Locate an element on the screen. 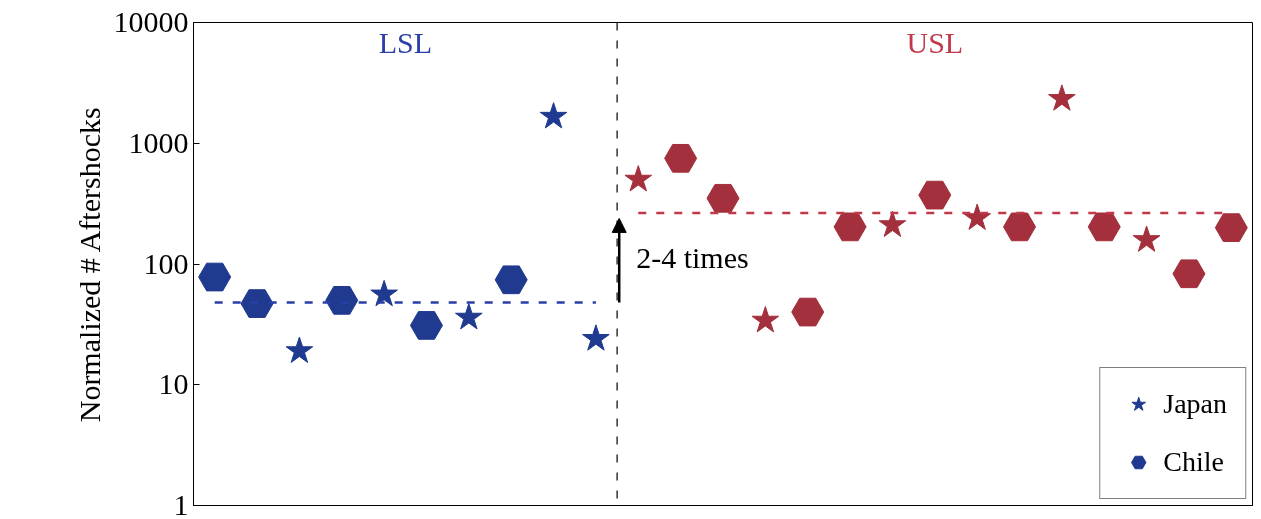 The height and width of the screenshot is (519, 1261). legend-label: Chile is located at coordinates (1193, 462).